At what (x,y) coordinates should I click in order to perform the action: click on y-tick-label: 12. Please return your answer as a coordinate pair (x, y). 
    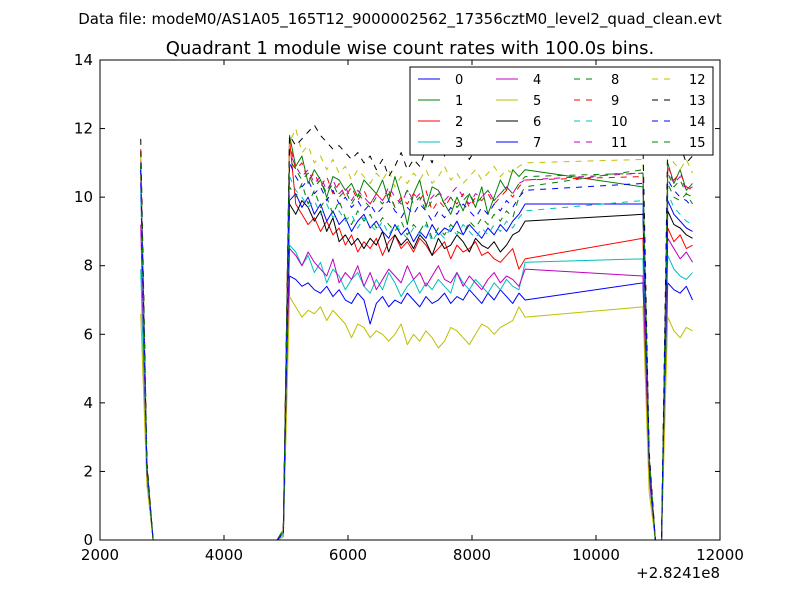
    Looking at the image, I should click on (83, 129).